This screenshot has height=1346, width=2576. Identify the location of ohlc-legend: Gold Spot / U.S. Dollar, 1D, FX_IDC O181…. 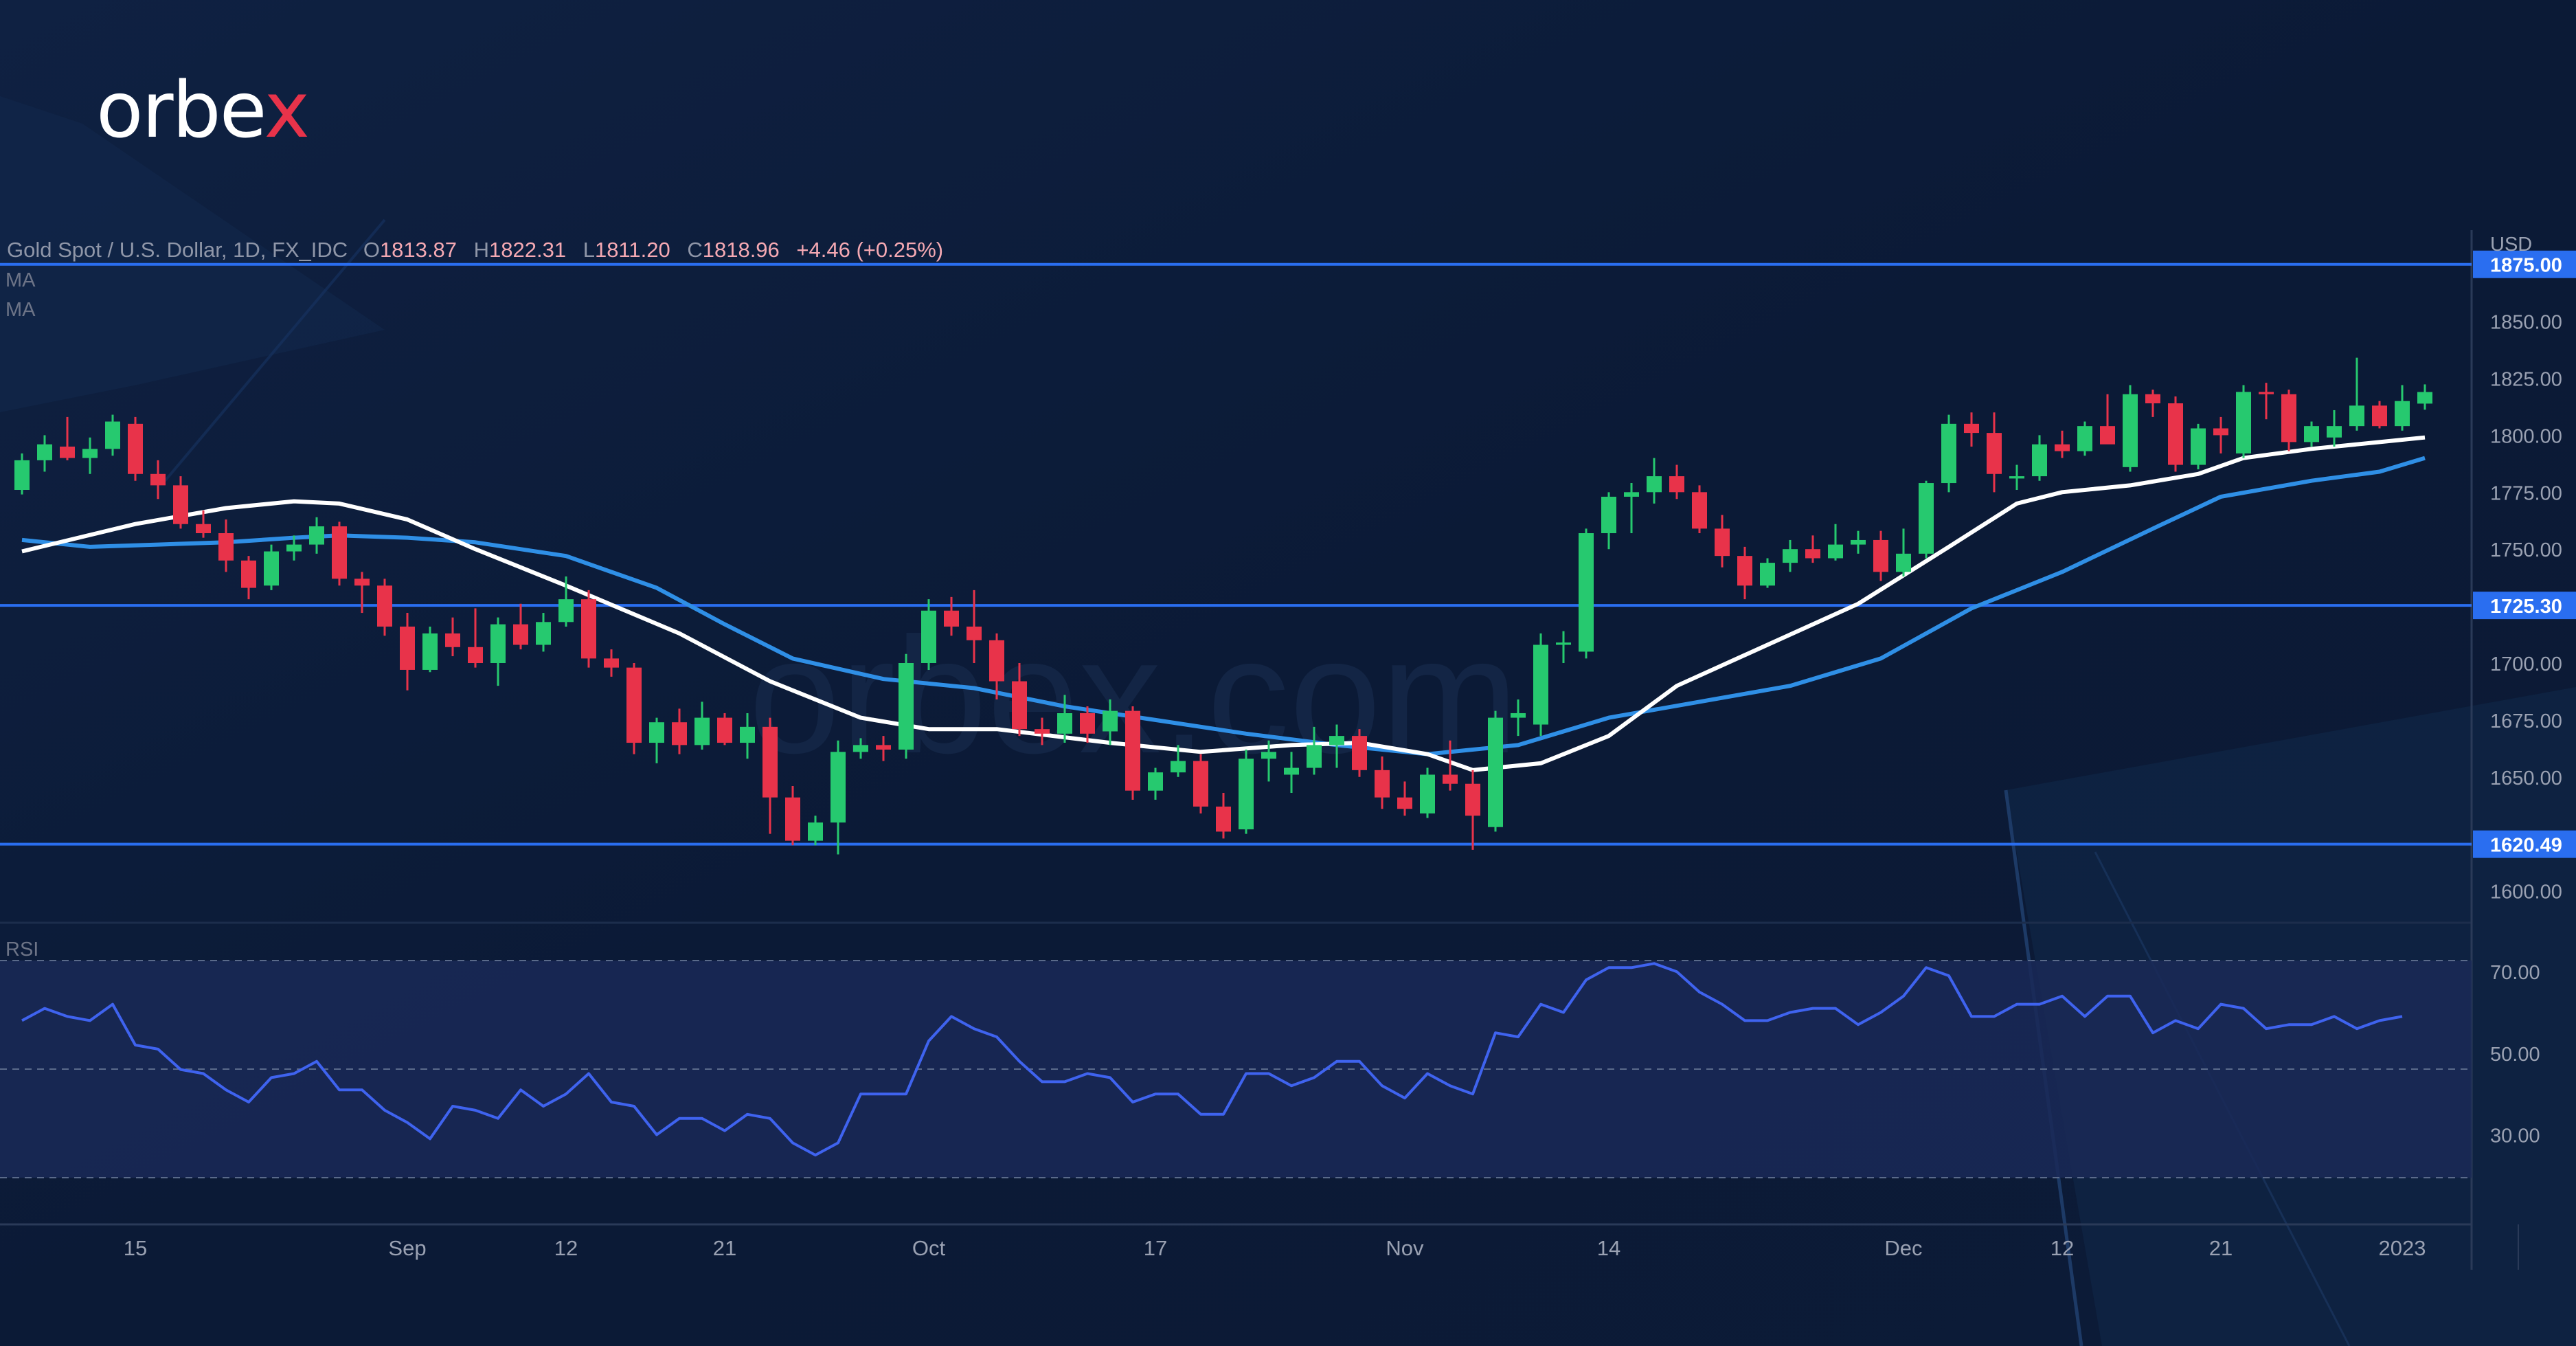
(475, 250).